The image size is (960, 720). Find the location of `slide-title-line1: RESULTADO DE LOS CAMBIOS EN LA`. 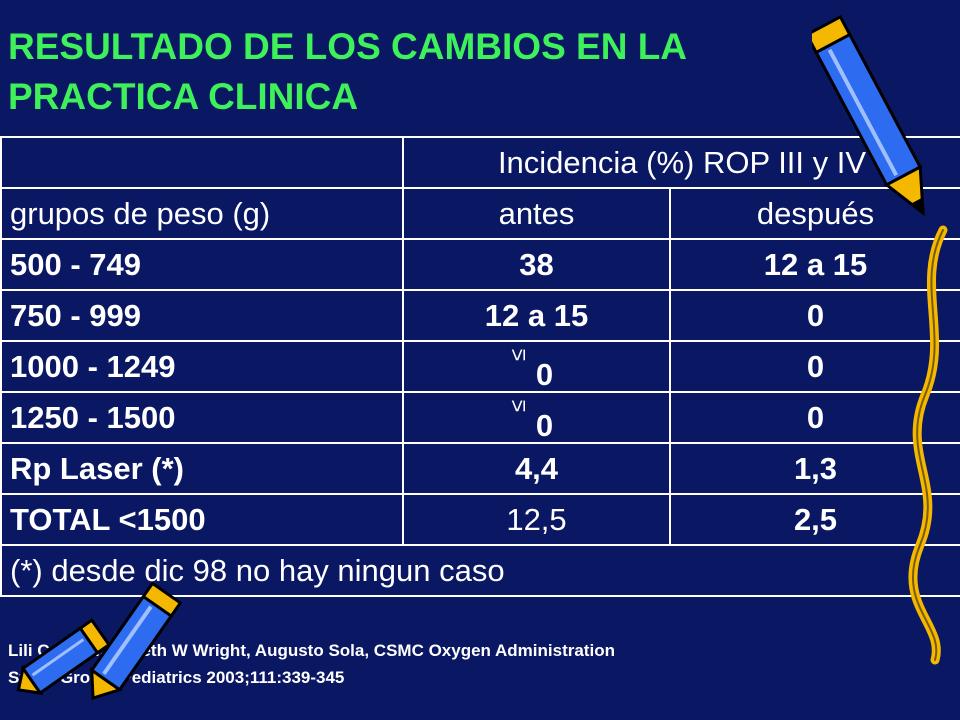

slide-title-line1: RESULTADO DE LOS CAMBIOS EN LA is located at coordinates (348, 46).